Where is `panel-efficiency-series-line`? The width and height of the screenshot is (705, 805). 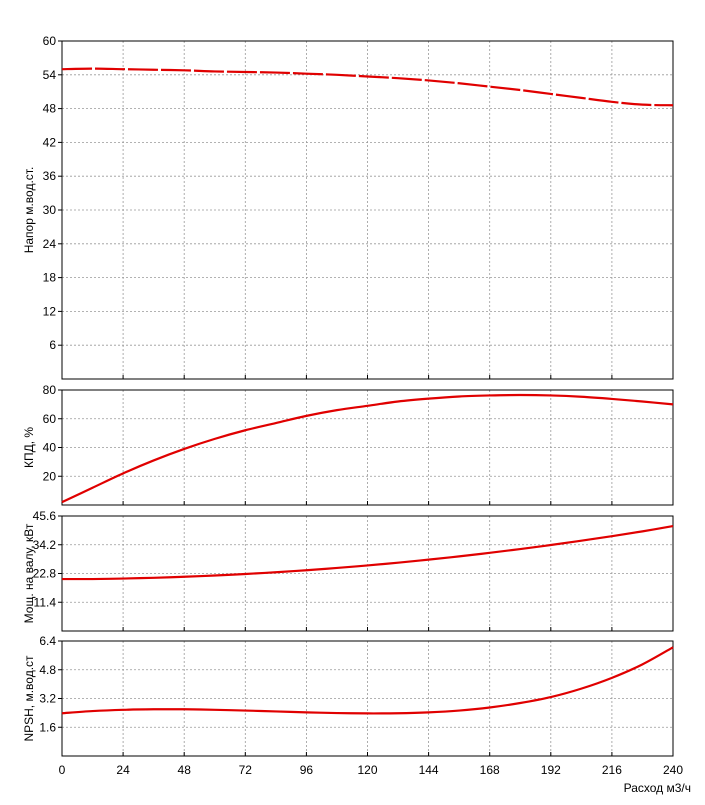 panel-efficiency-series-line is located at coordinates (367, 448).